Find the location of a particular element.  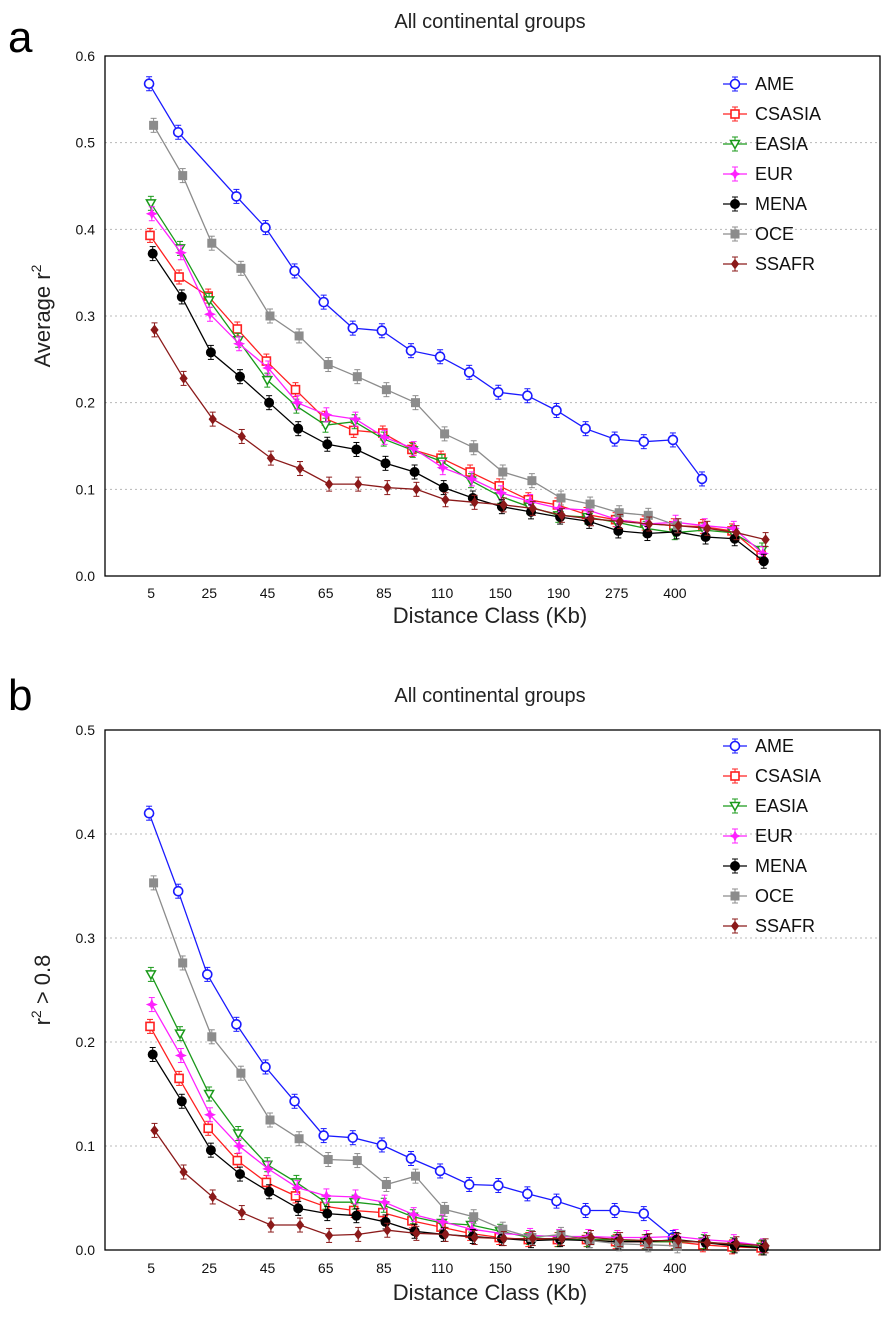

panel-label-a: a is located at coordinates (20, 37).